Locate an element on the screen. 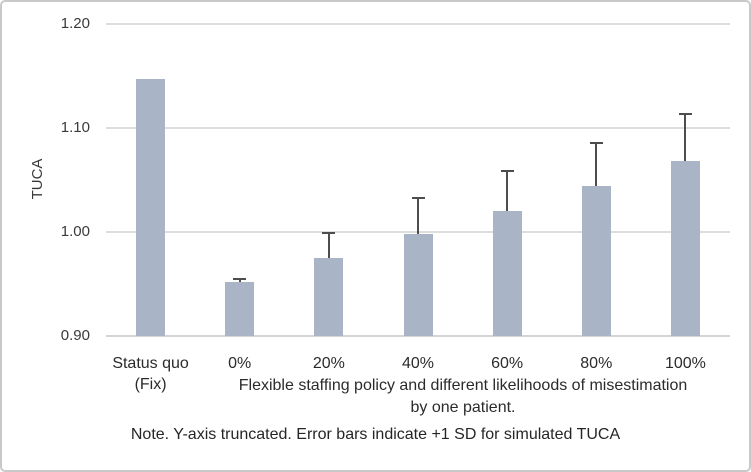  bar-40% is located at coordinates (418, 285).